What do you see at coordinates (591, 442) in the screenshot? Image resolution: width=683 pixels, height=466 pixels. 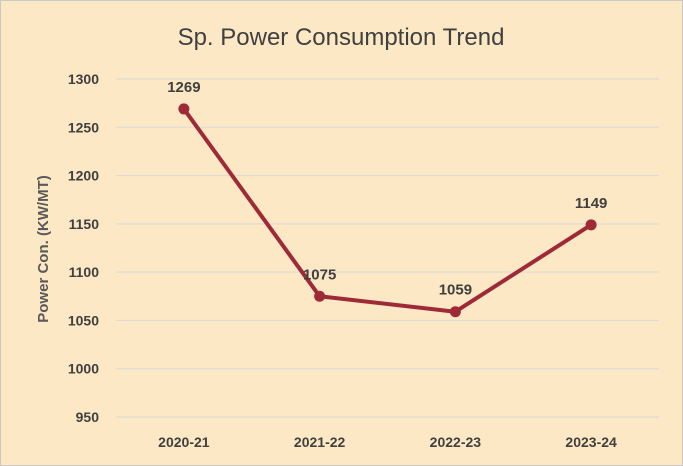 I see `x-tick-label: 2023-24` at bounding box center [591, 442].